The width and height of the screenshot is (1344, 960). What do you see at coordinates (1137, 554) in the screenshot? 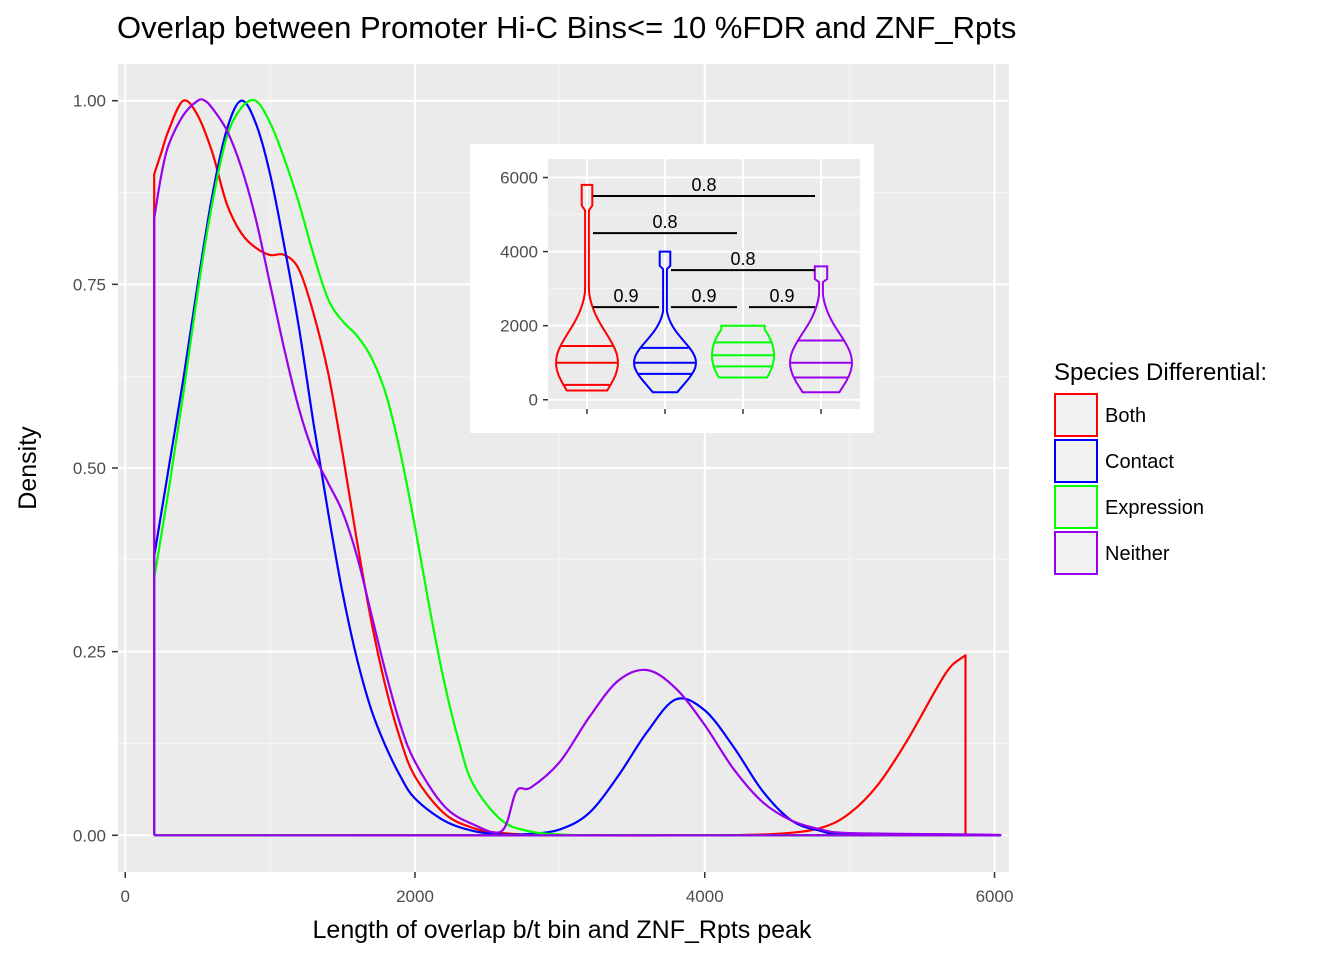
I see `legend-label-neither: Neither` at bounding box center [1137, 554].